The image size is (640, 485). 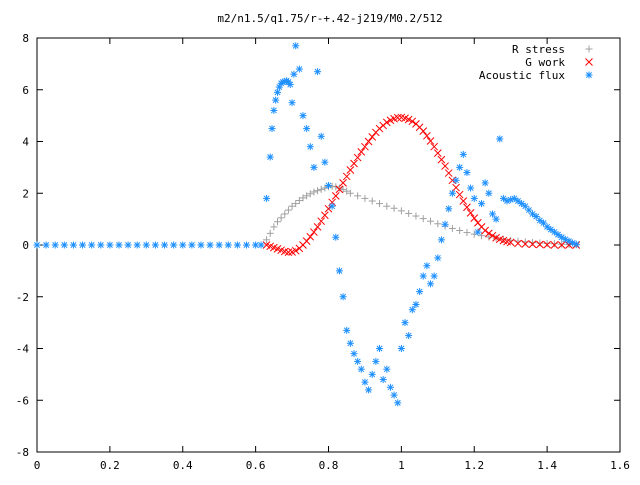 I want to click on legend-label: G work, so click(x=545, y=62).